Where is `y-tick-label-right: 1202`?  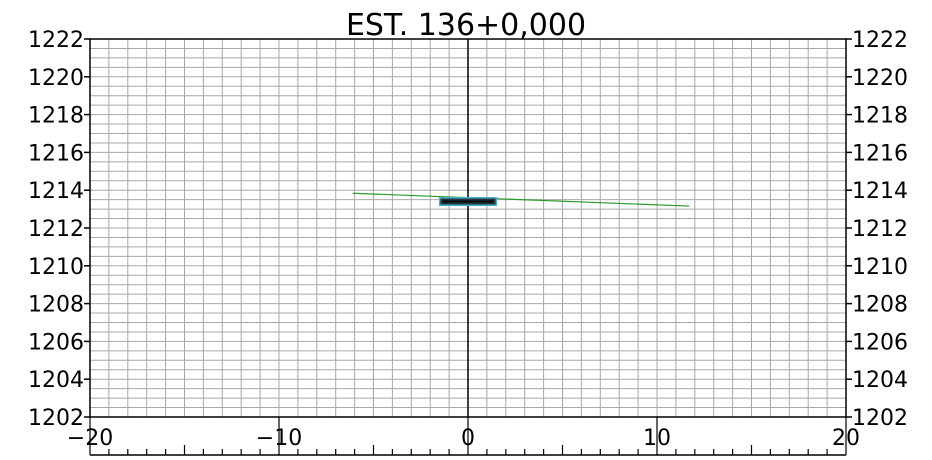
y-tick-label-right: 1202 is located at coordinates (880, 418).